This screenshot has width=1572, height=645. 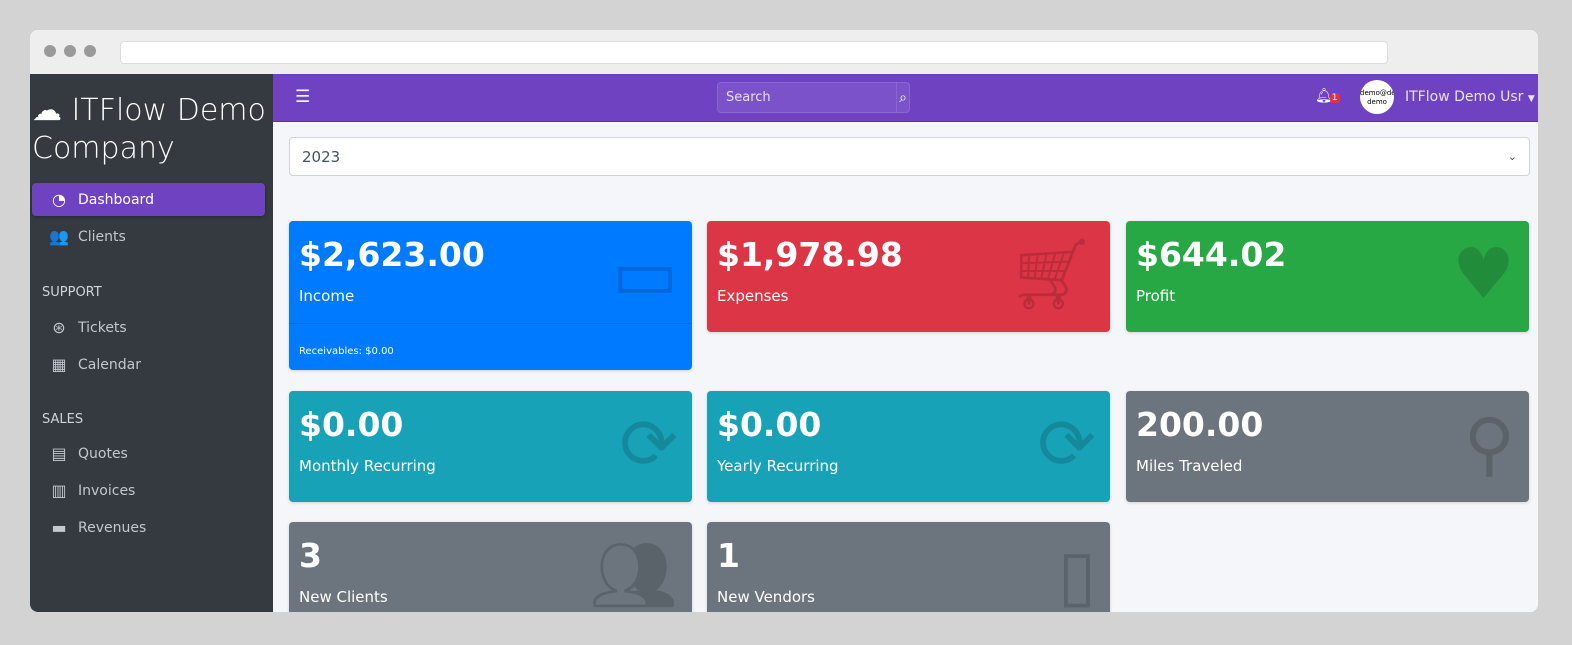 What do you see at coordinates (908, 276) in the screenshot?
I see `stat-card-expenses: $1,978.98 Expenses 🛒︎` at bounding box center [908, 276].